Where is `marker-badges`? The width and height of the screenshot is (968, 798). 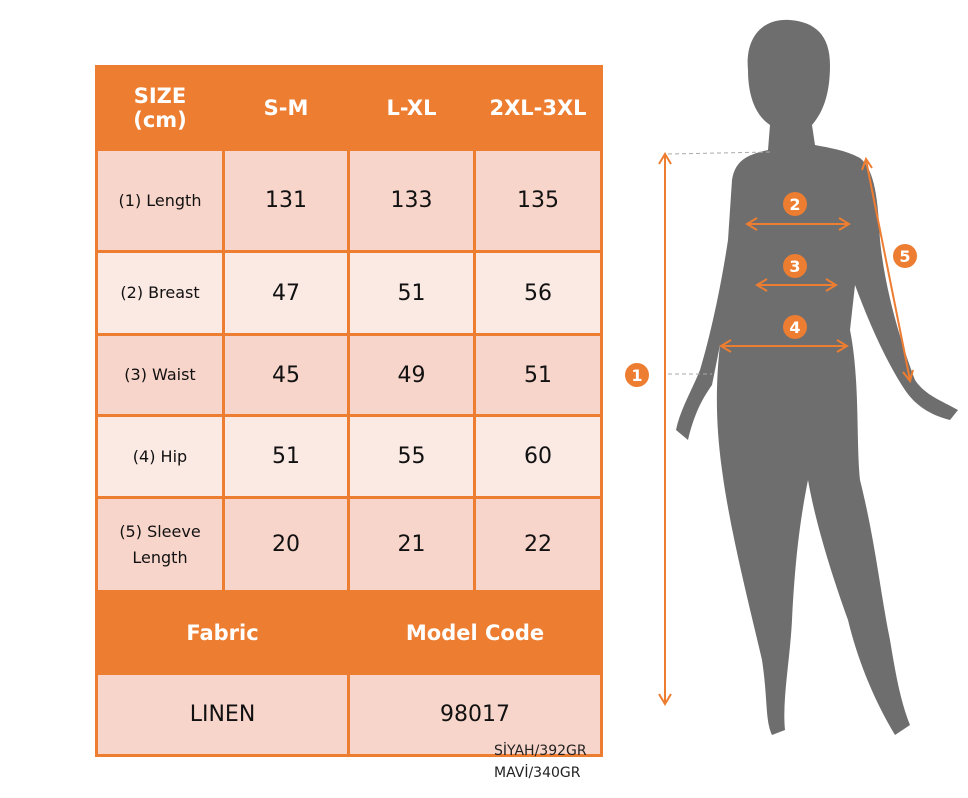
marker-badges is located at coordinates (771, 289).